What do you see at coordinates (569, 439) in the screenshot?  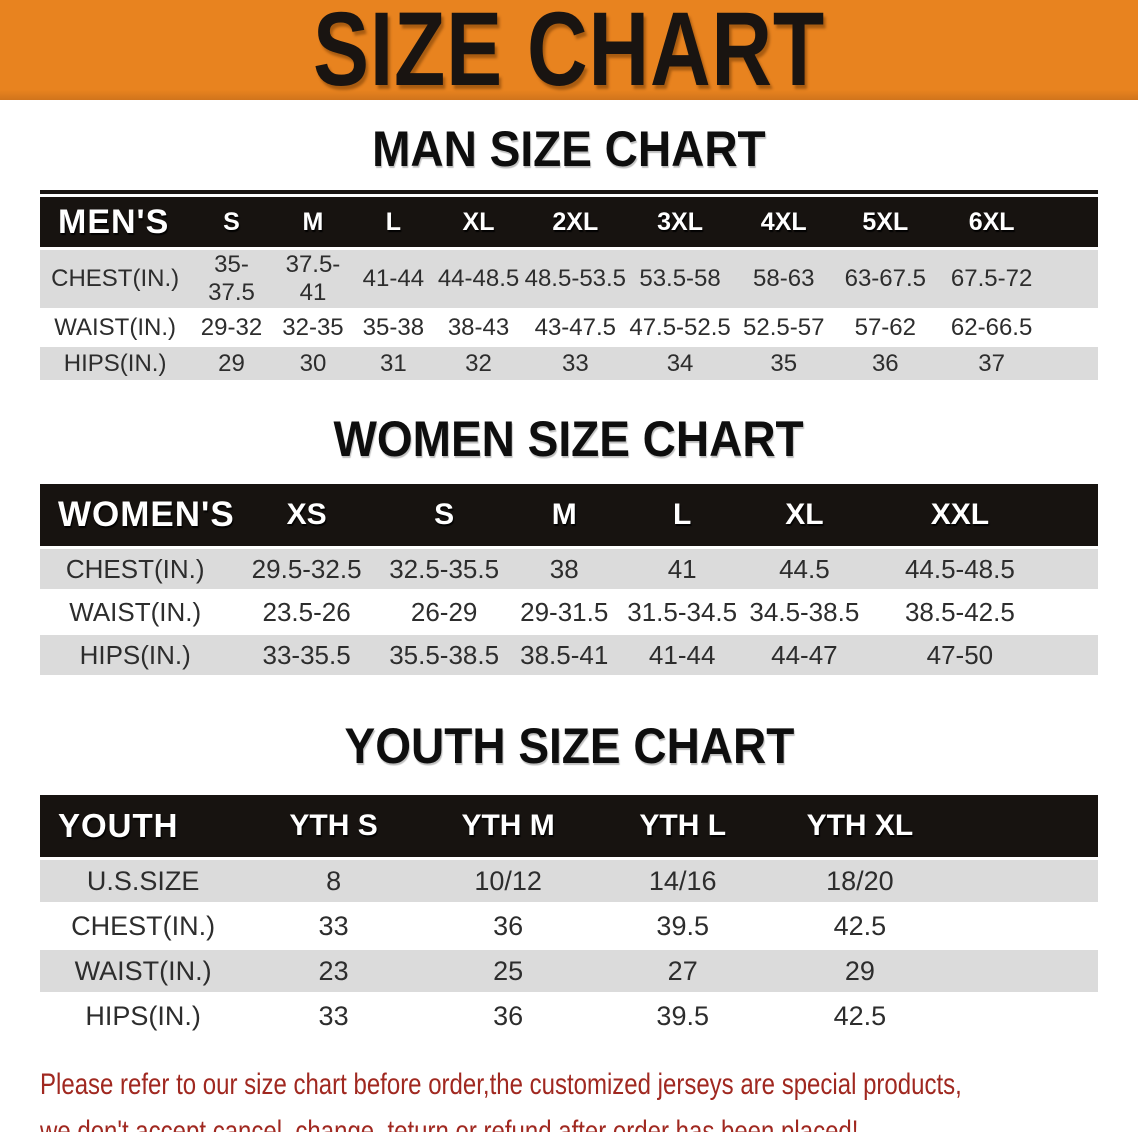 I see `women-heading-text: WOMEN SIZE CHART` at bounding box center [569, 439].